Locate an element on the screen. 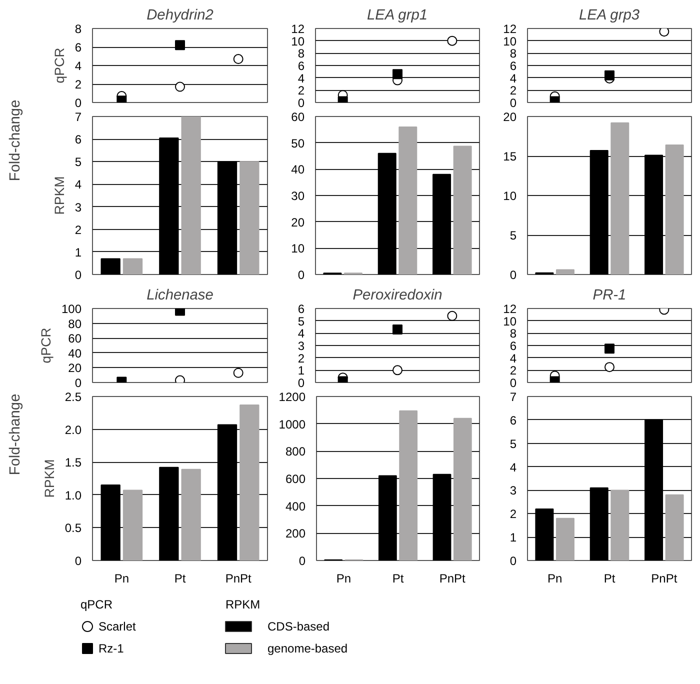 Image resolution: width=700 pixels, height=684 pixels. y-tick-label: 1.5 is located at coordinates (73, 463).